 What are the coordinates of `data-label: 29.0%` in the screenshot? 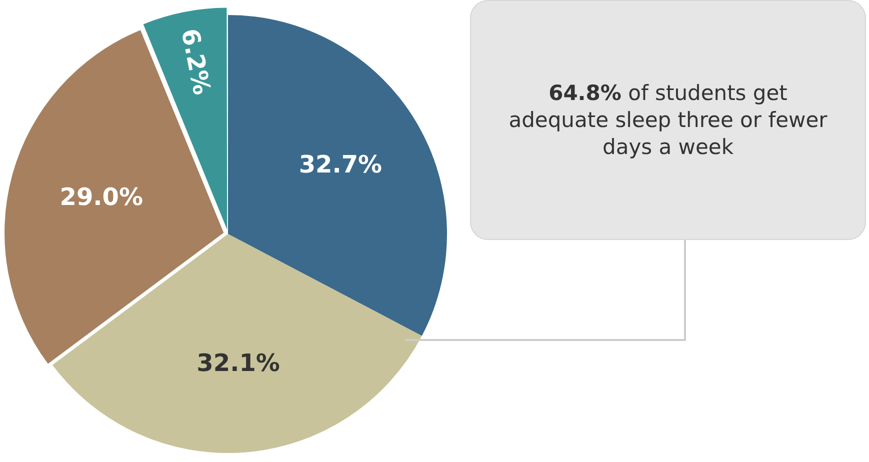 It's located at (101, 197).